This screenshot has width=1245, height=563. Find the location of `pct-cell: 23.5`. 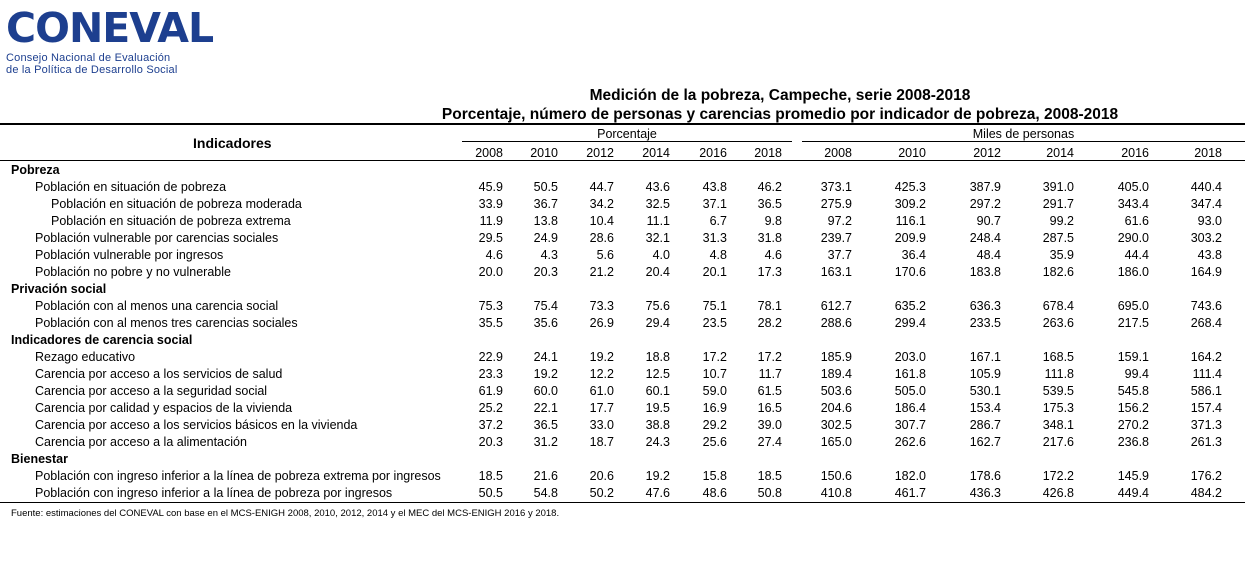

pct-cell: 23.5 is located at coordinates (714, 323).